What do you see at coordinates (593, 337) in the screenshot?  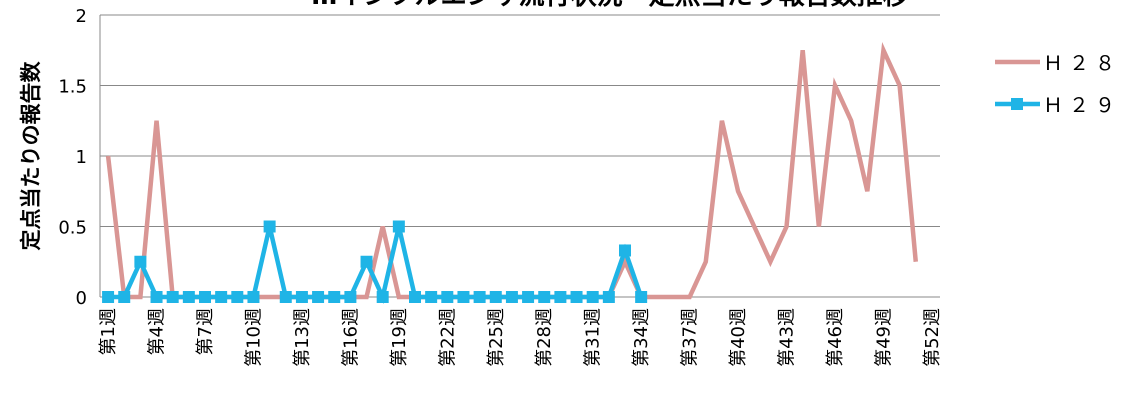 I see `x-tick-label: 第31週` at bounding box center [593, 337].